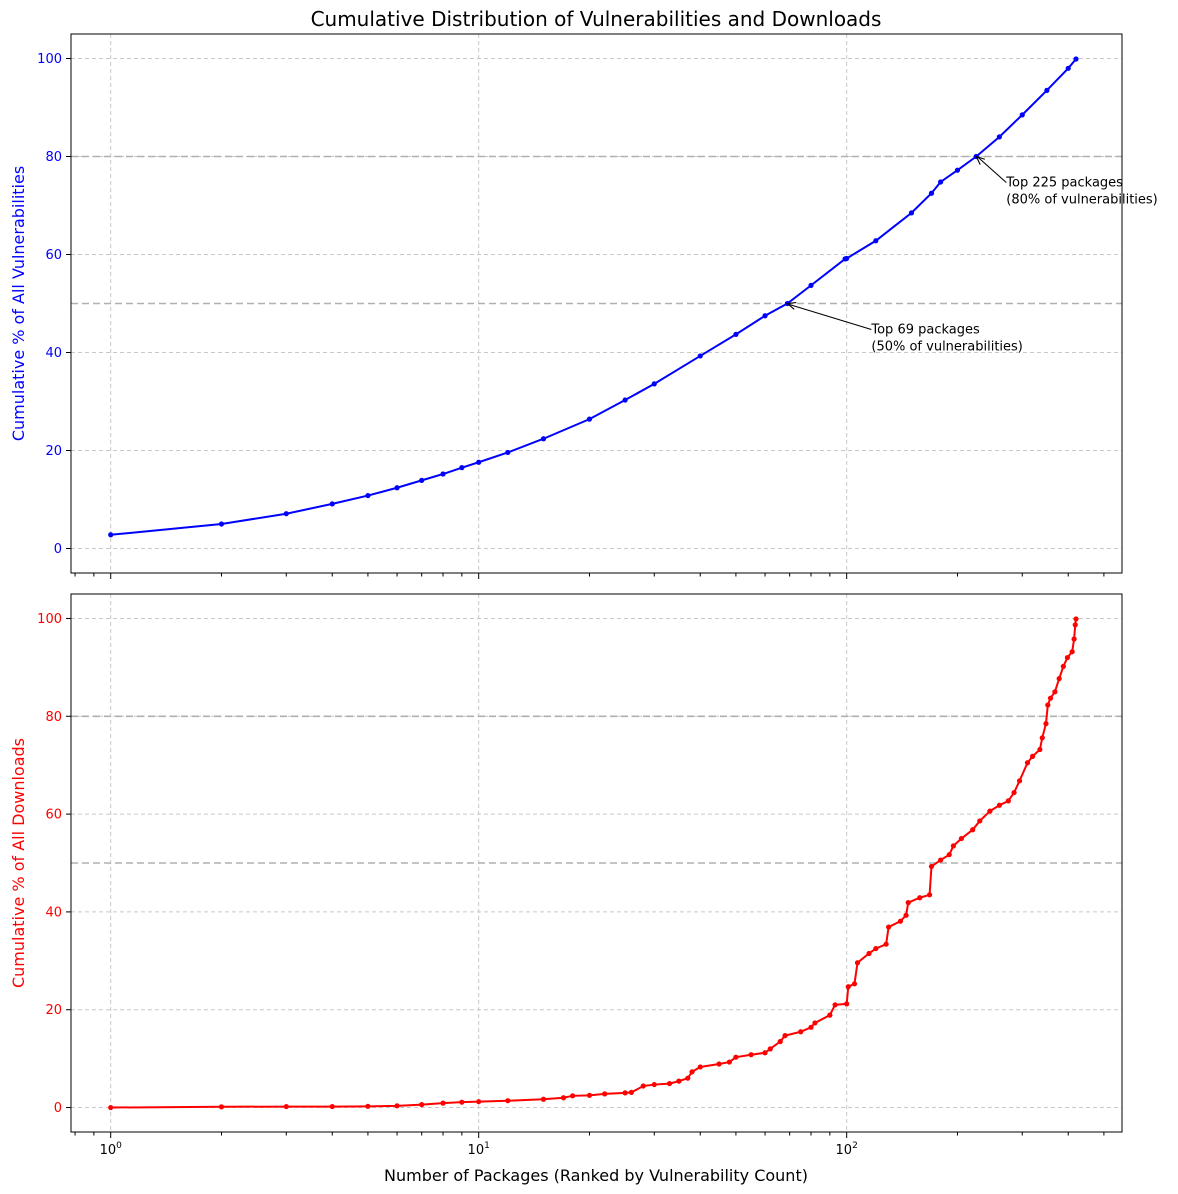  Describe the element at coordinates (49, 619) in the screenshot. I see `y-tick-label: 100` at that location.